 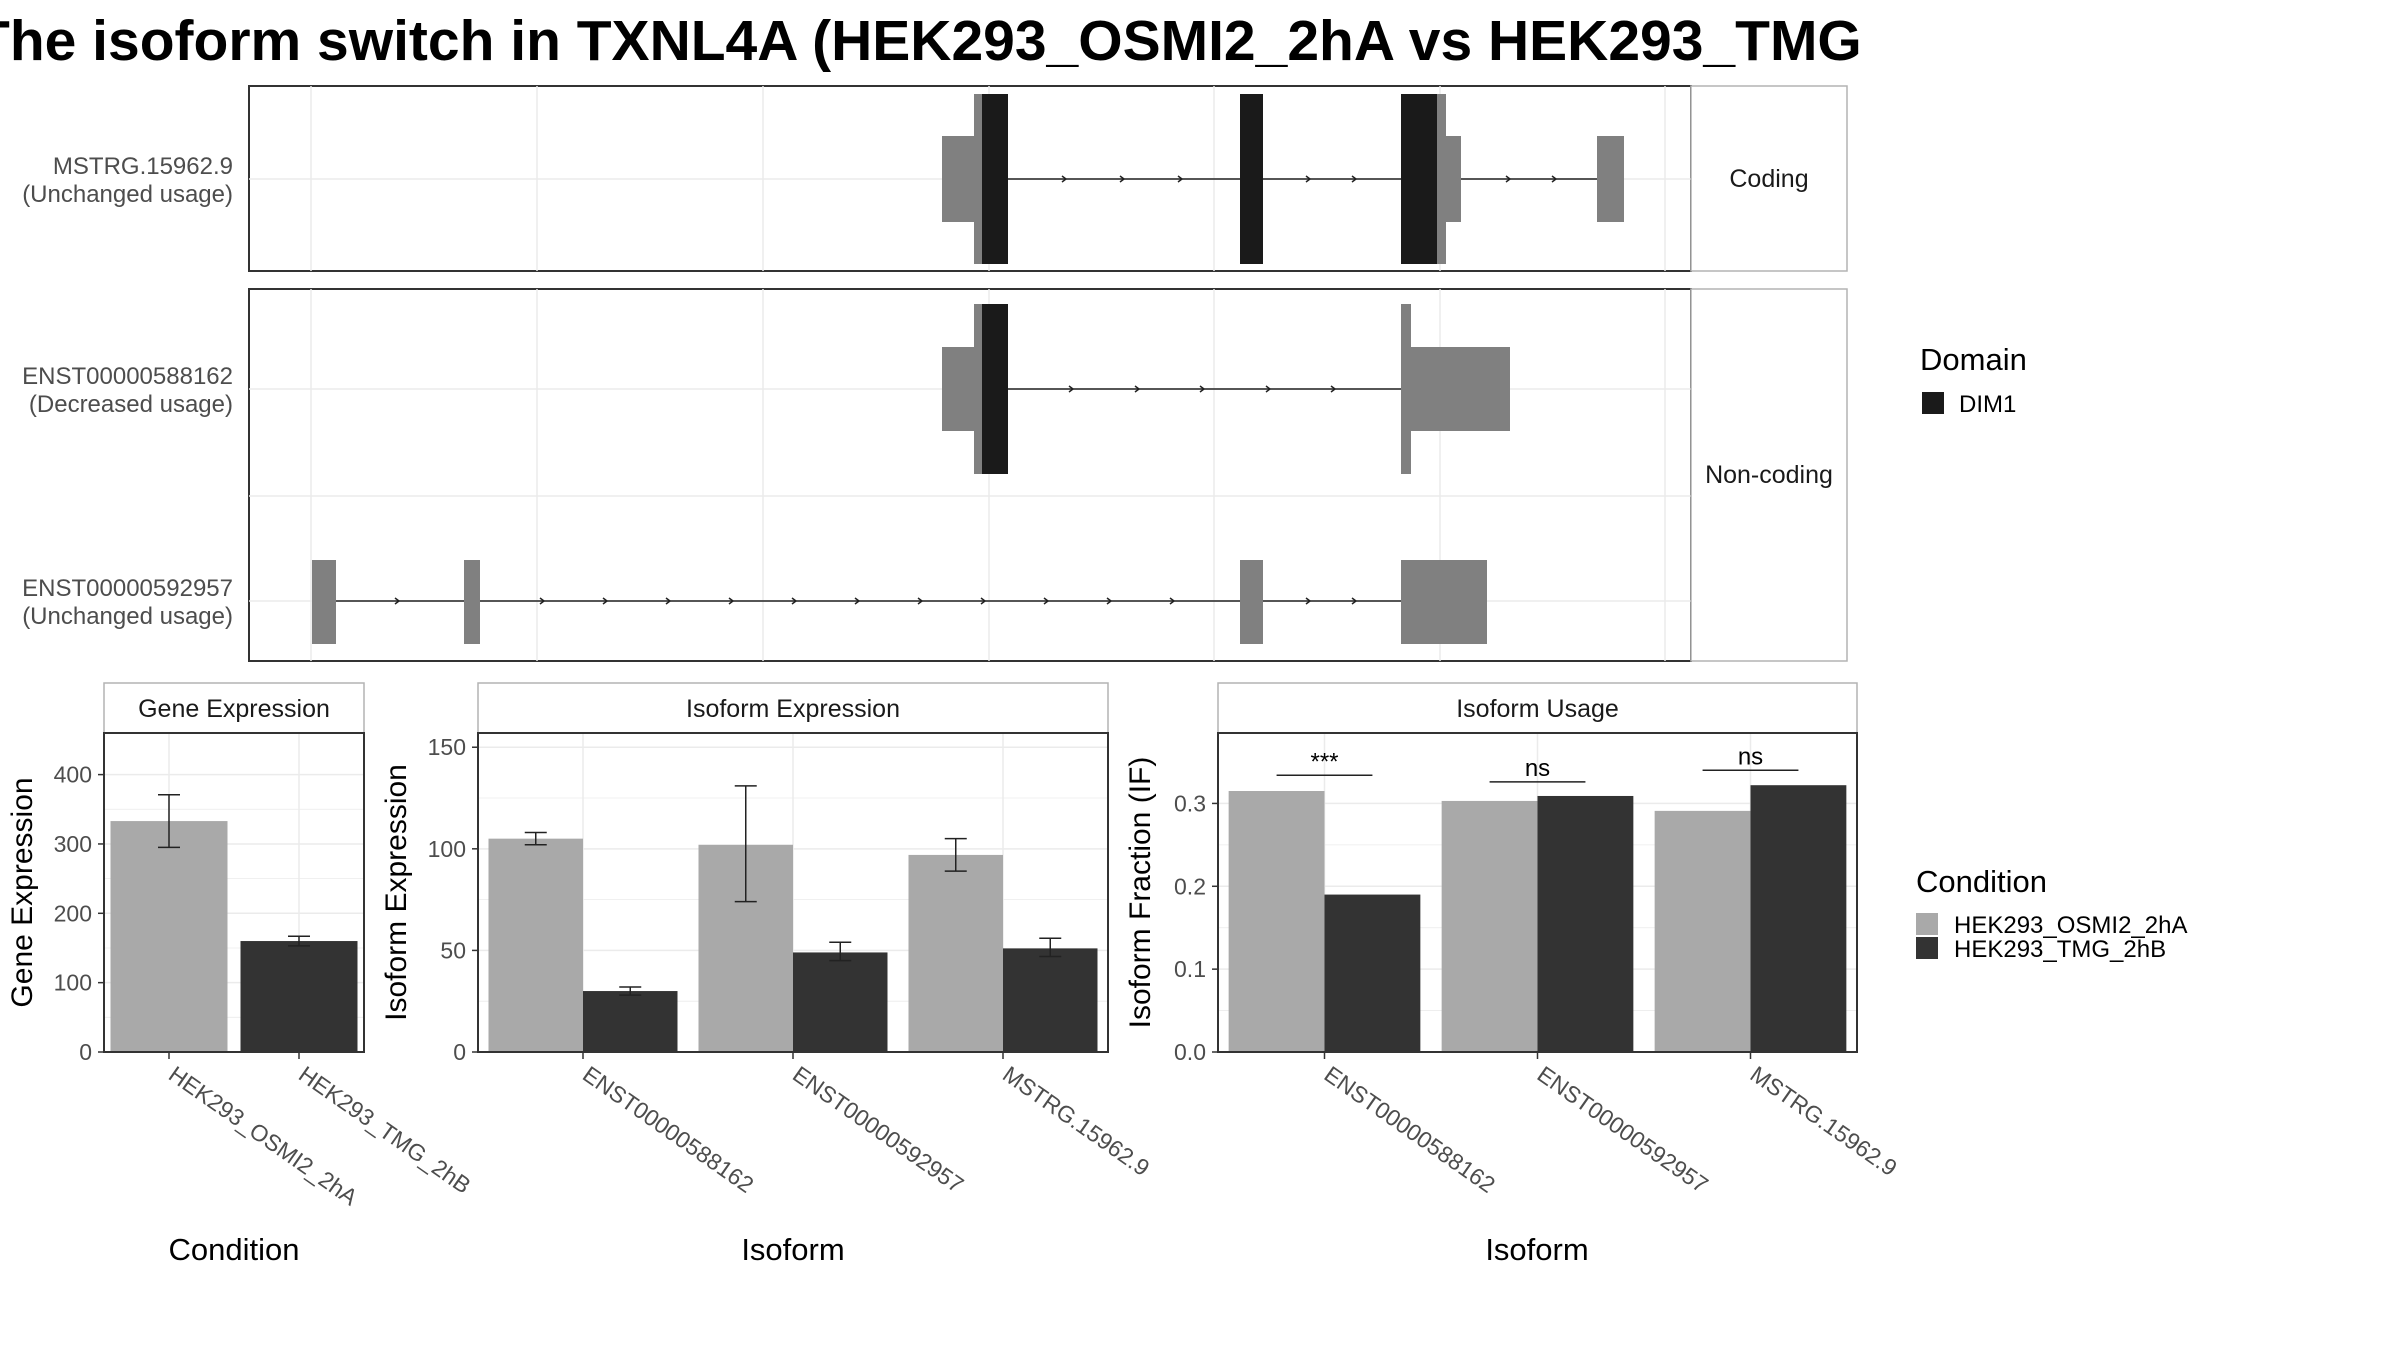 I want to click on isoform-label-enst592957: ENST00000592957 (Unchanged usage), so click(x=127, y=602).